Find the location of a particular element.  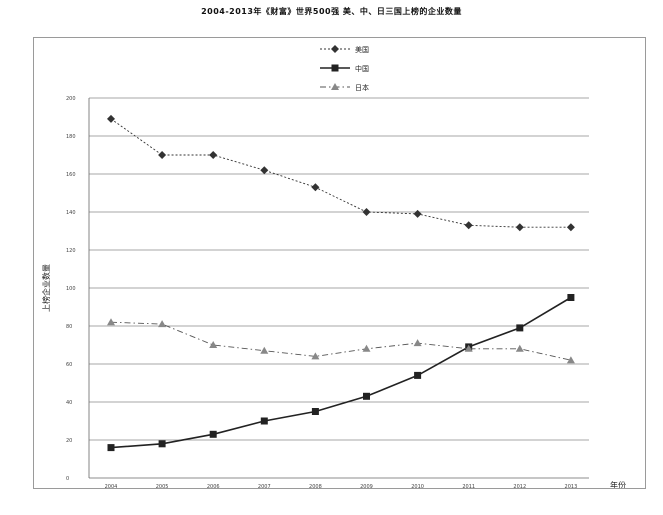

chart-title: 2004-2013年《财富》世界500强 美、中、日三国上榜的企业数量 is located at coordinates (331, 11).